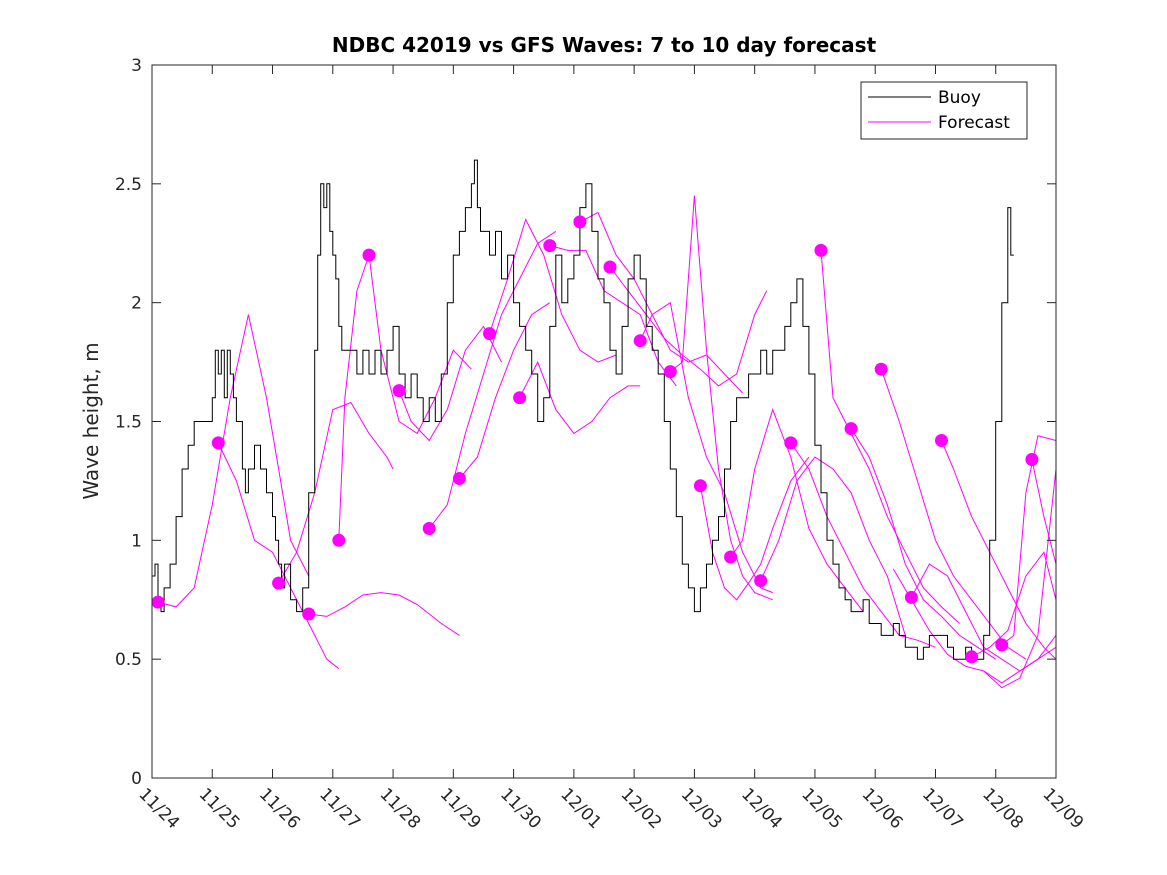 The height and width of the screenshot is (875, 1167). Describe the element at coordinates (128, 423) in the screenshot. I see `y-tick-label: 1.5` at that location.